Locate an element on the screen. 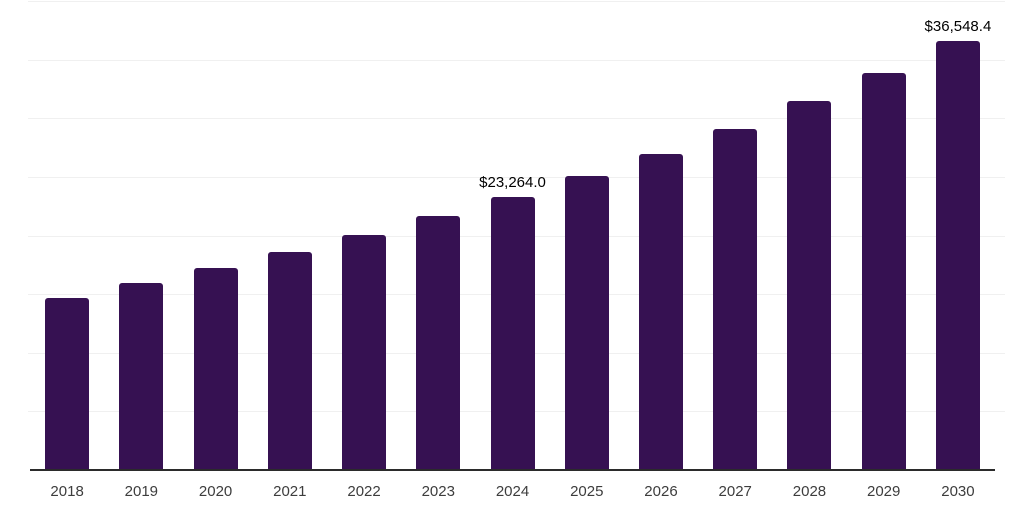 The width and height of the screenshot is (1024, 512). x-tick-label-2029: 2029 is located at coordinates (884, 491).